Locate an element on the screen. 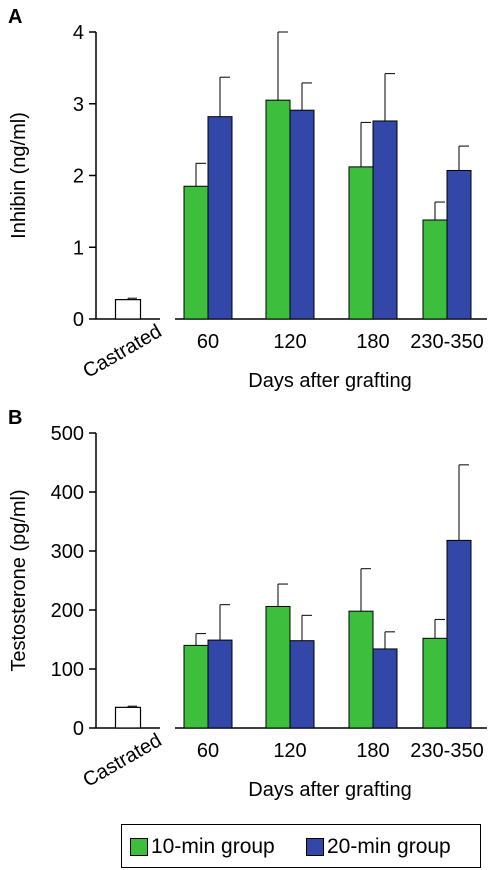 The image size is (493, 870). y-tick-label: 1 is located at coordinates (78, 248).